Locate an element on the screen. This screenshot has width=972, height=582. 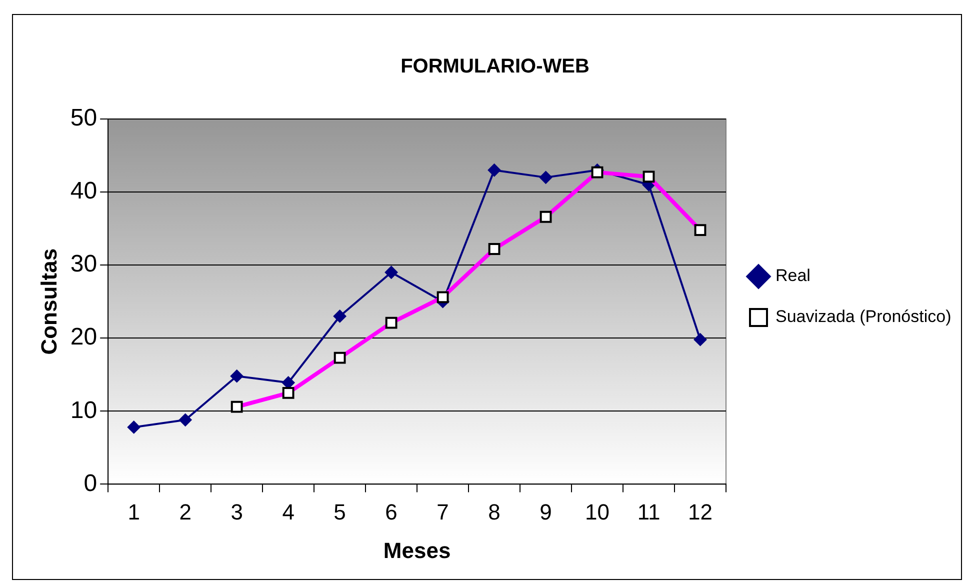
chart-title: FORMULARIO-WEB is located at coordinates (495, 67).